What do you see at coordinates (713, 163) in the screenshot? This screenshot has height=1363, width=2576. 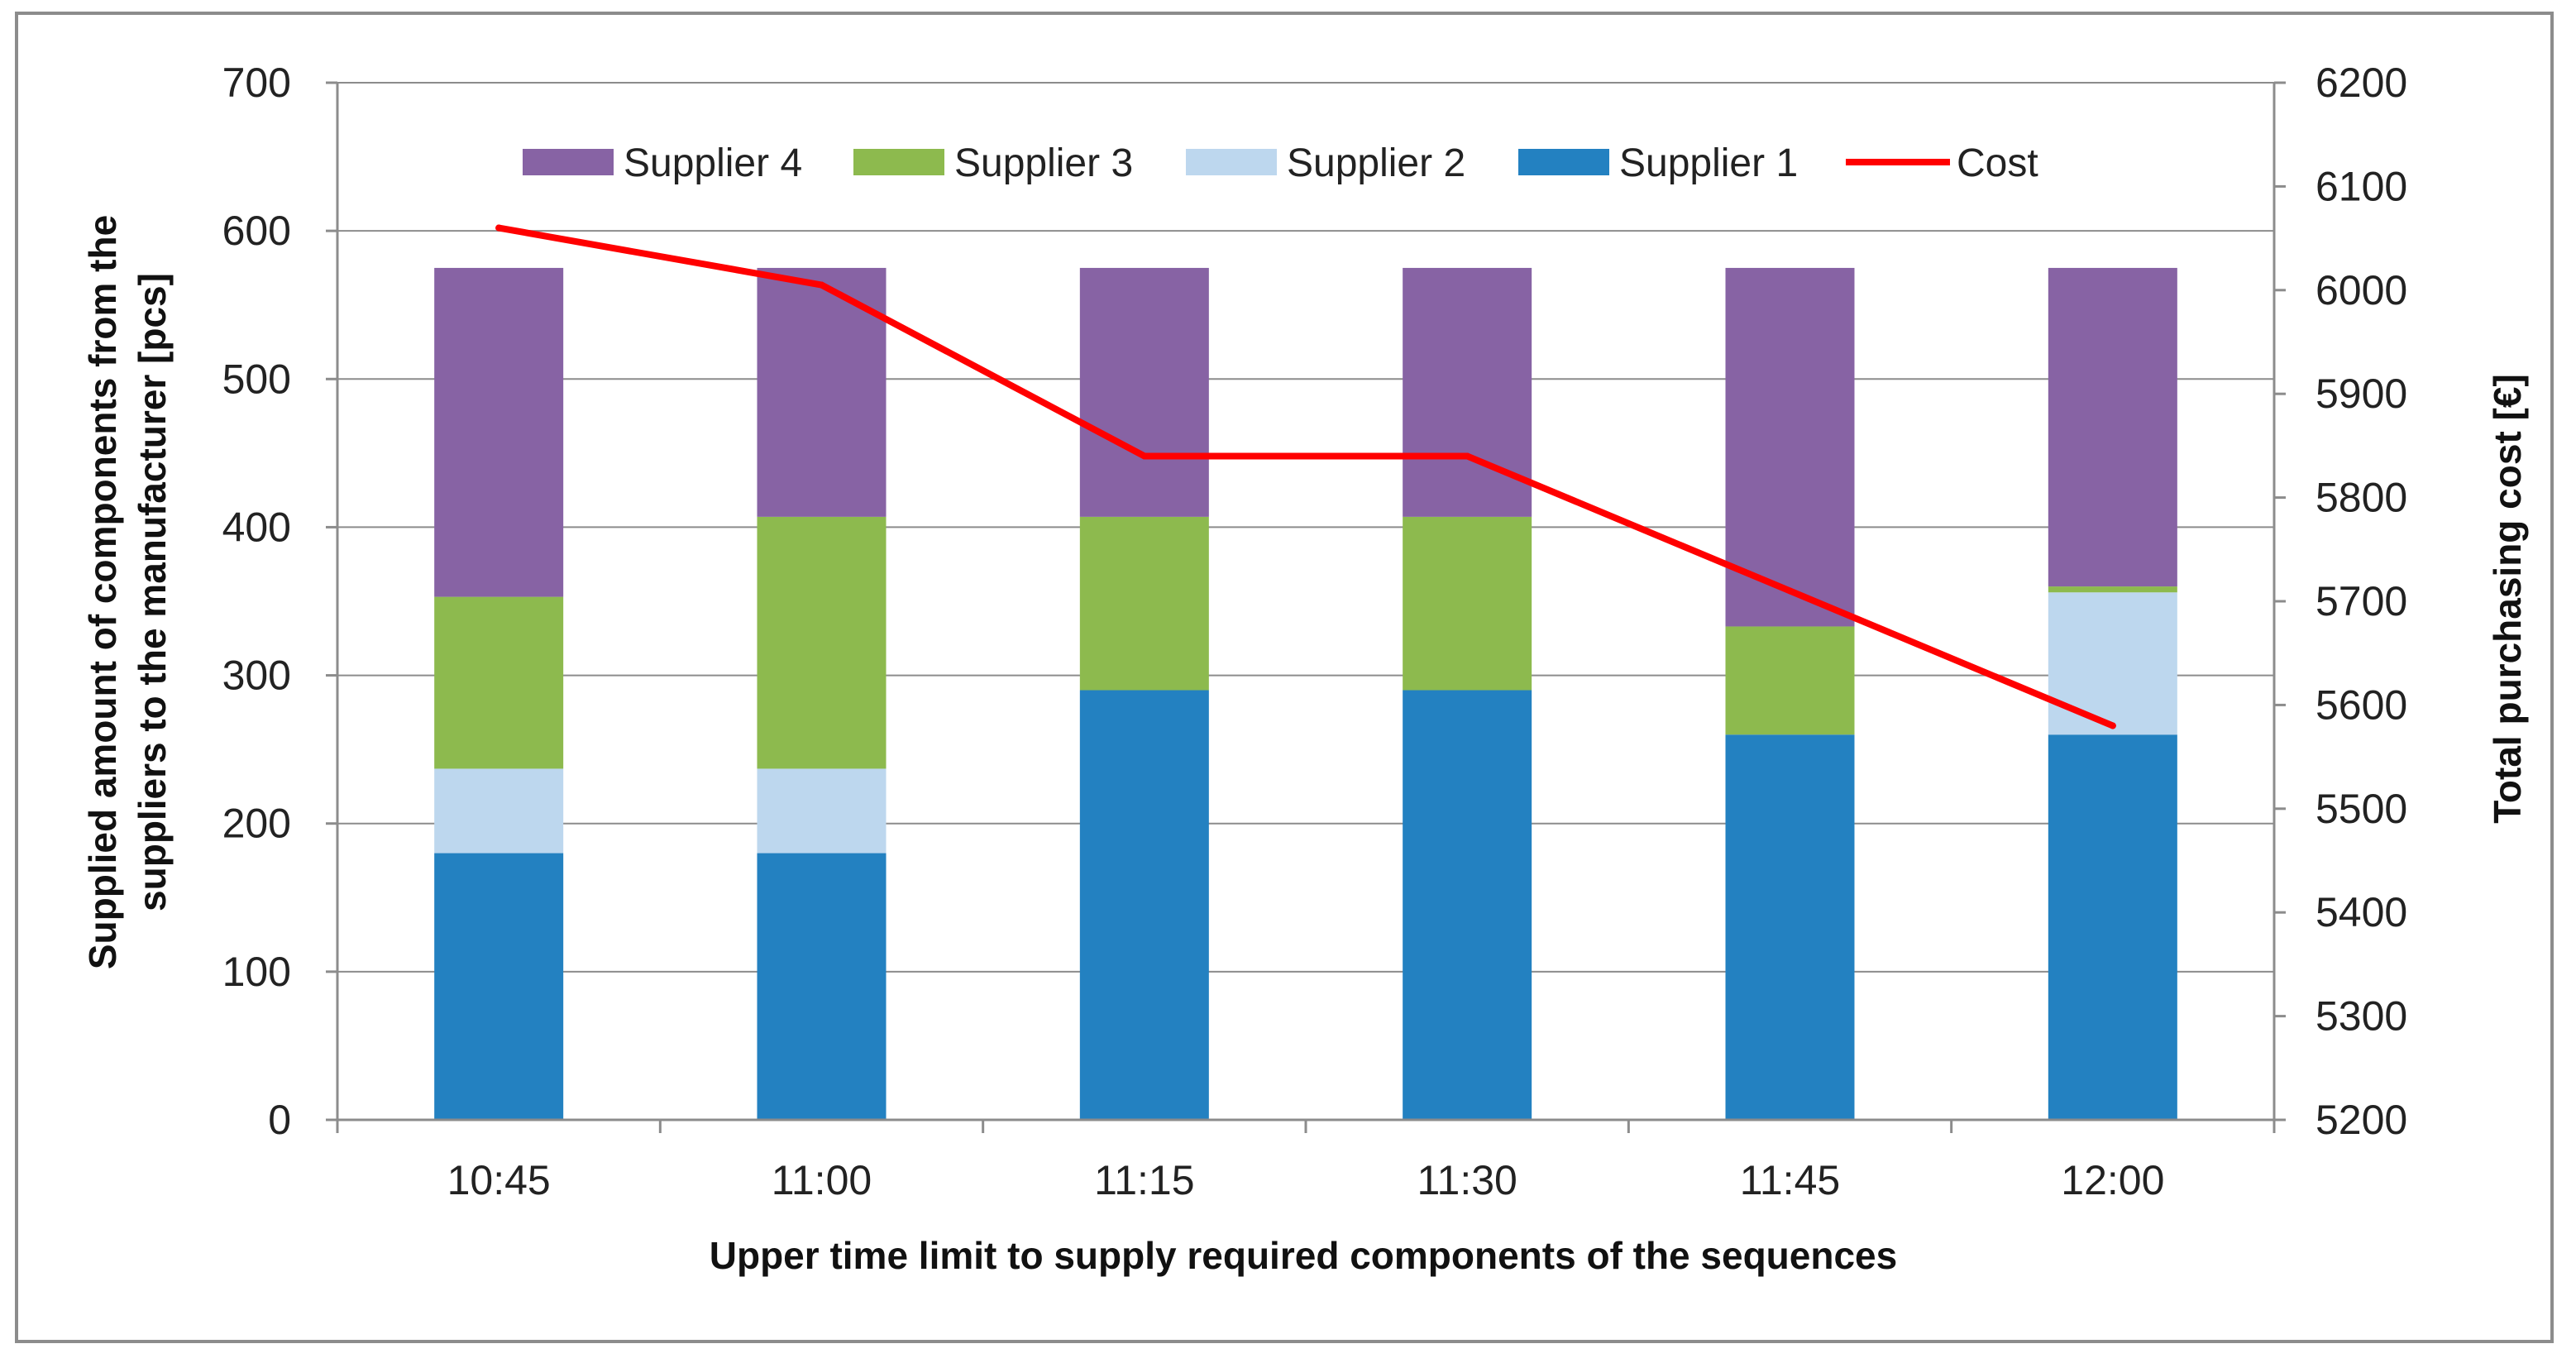 I see `legend-label: Supplier 4` at bounding box center [713, 163].